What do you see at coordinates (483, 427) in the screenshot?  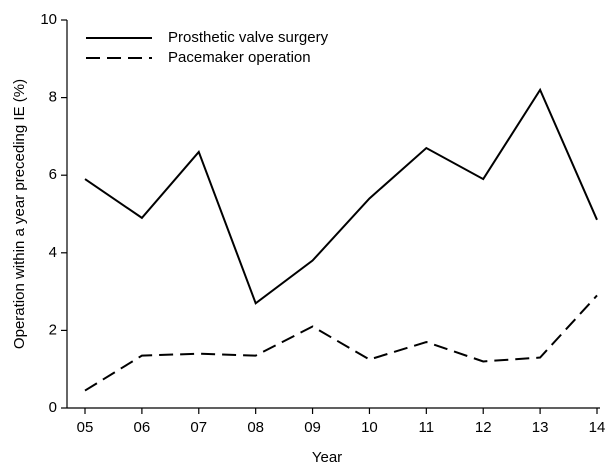 I see `x-tick-label: 12` at bounding box center [483, 427].